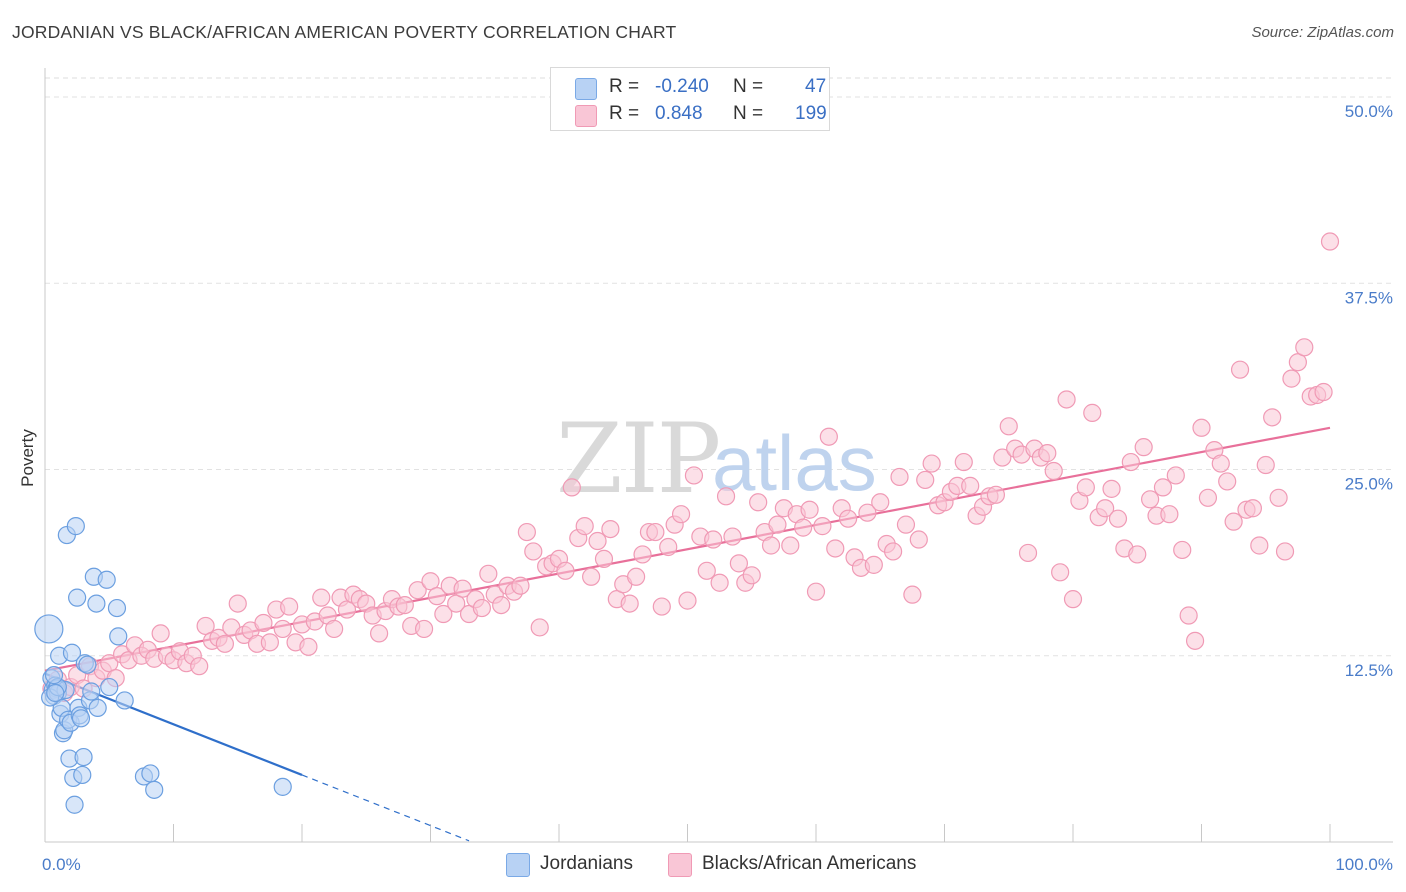  I want to click on y-axis-label: Poverty, so click(27, 458).